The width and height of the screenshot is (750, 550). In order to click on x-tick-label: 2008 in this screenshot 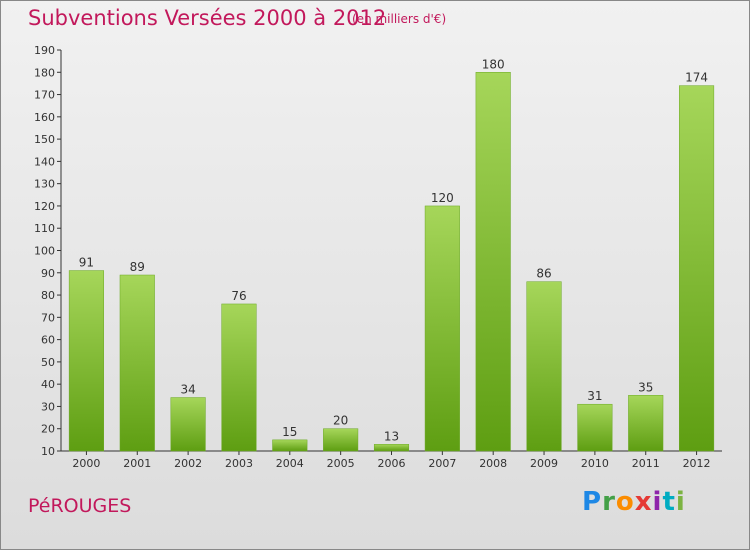, I will do `click(493, 463)`.